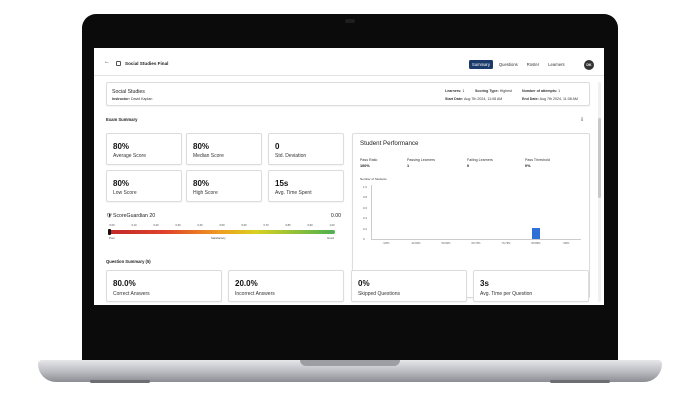  What do you see at coordinates (365, 186) in the screenshot?
I see `y-tick-label: 1.0` at bounding box center [365, 186].